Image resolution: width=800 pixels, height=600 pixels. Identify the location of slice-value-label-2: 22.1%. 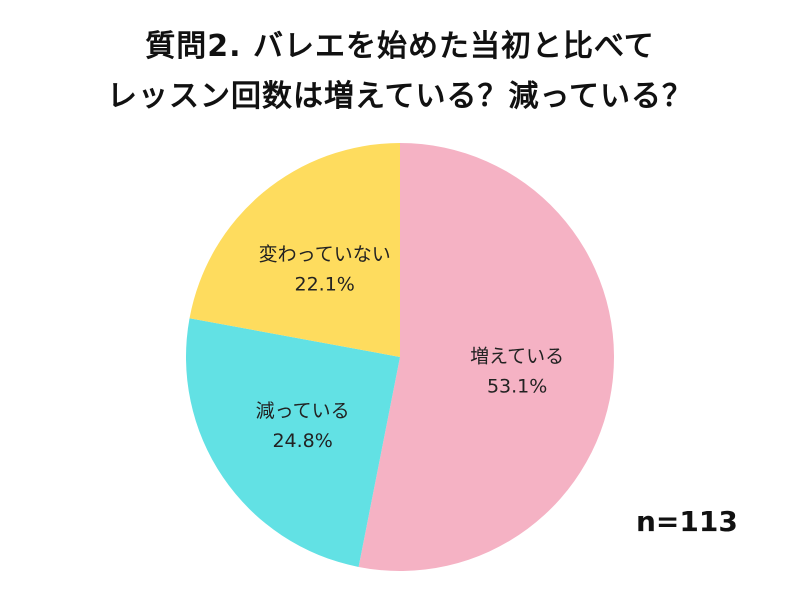
(325, 285).